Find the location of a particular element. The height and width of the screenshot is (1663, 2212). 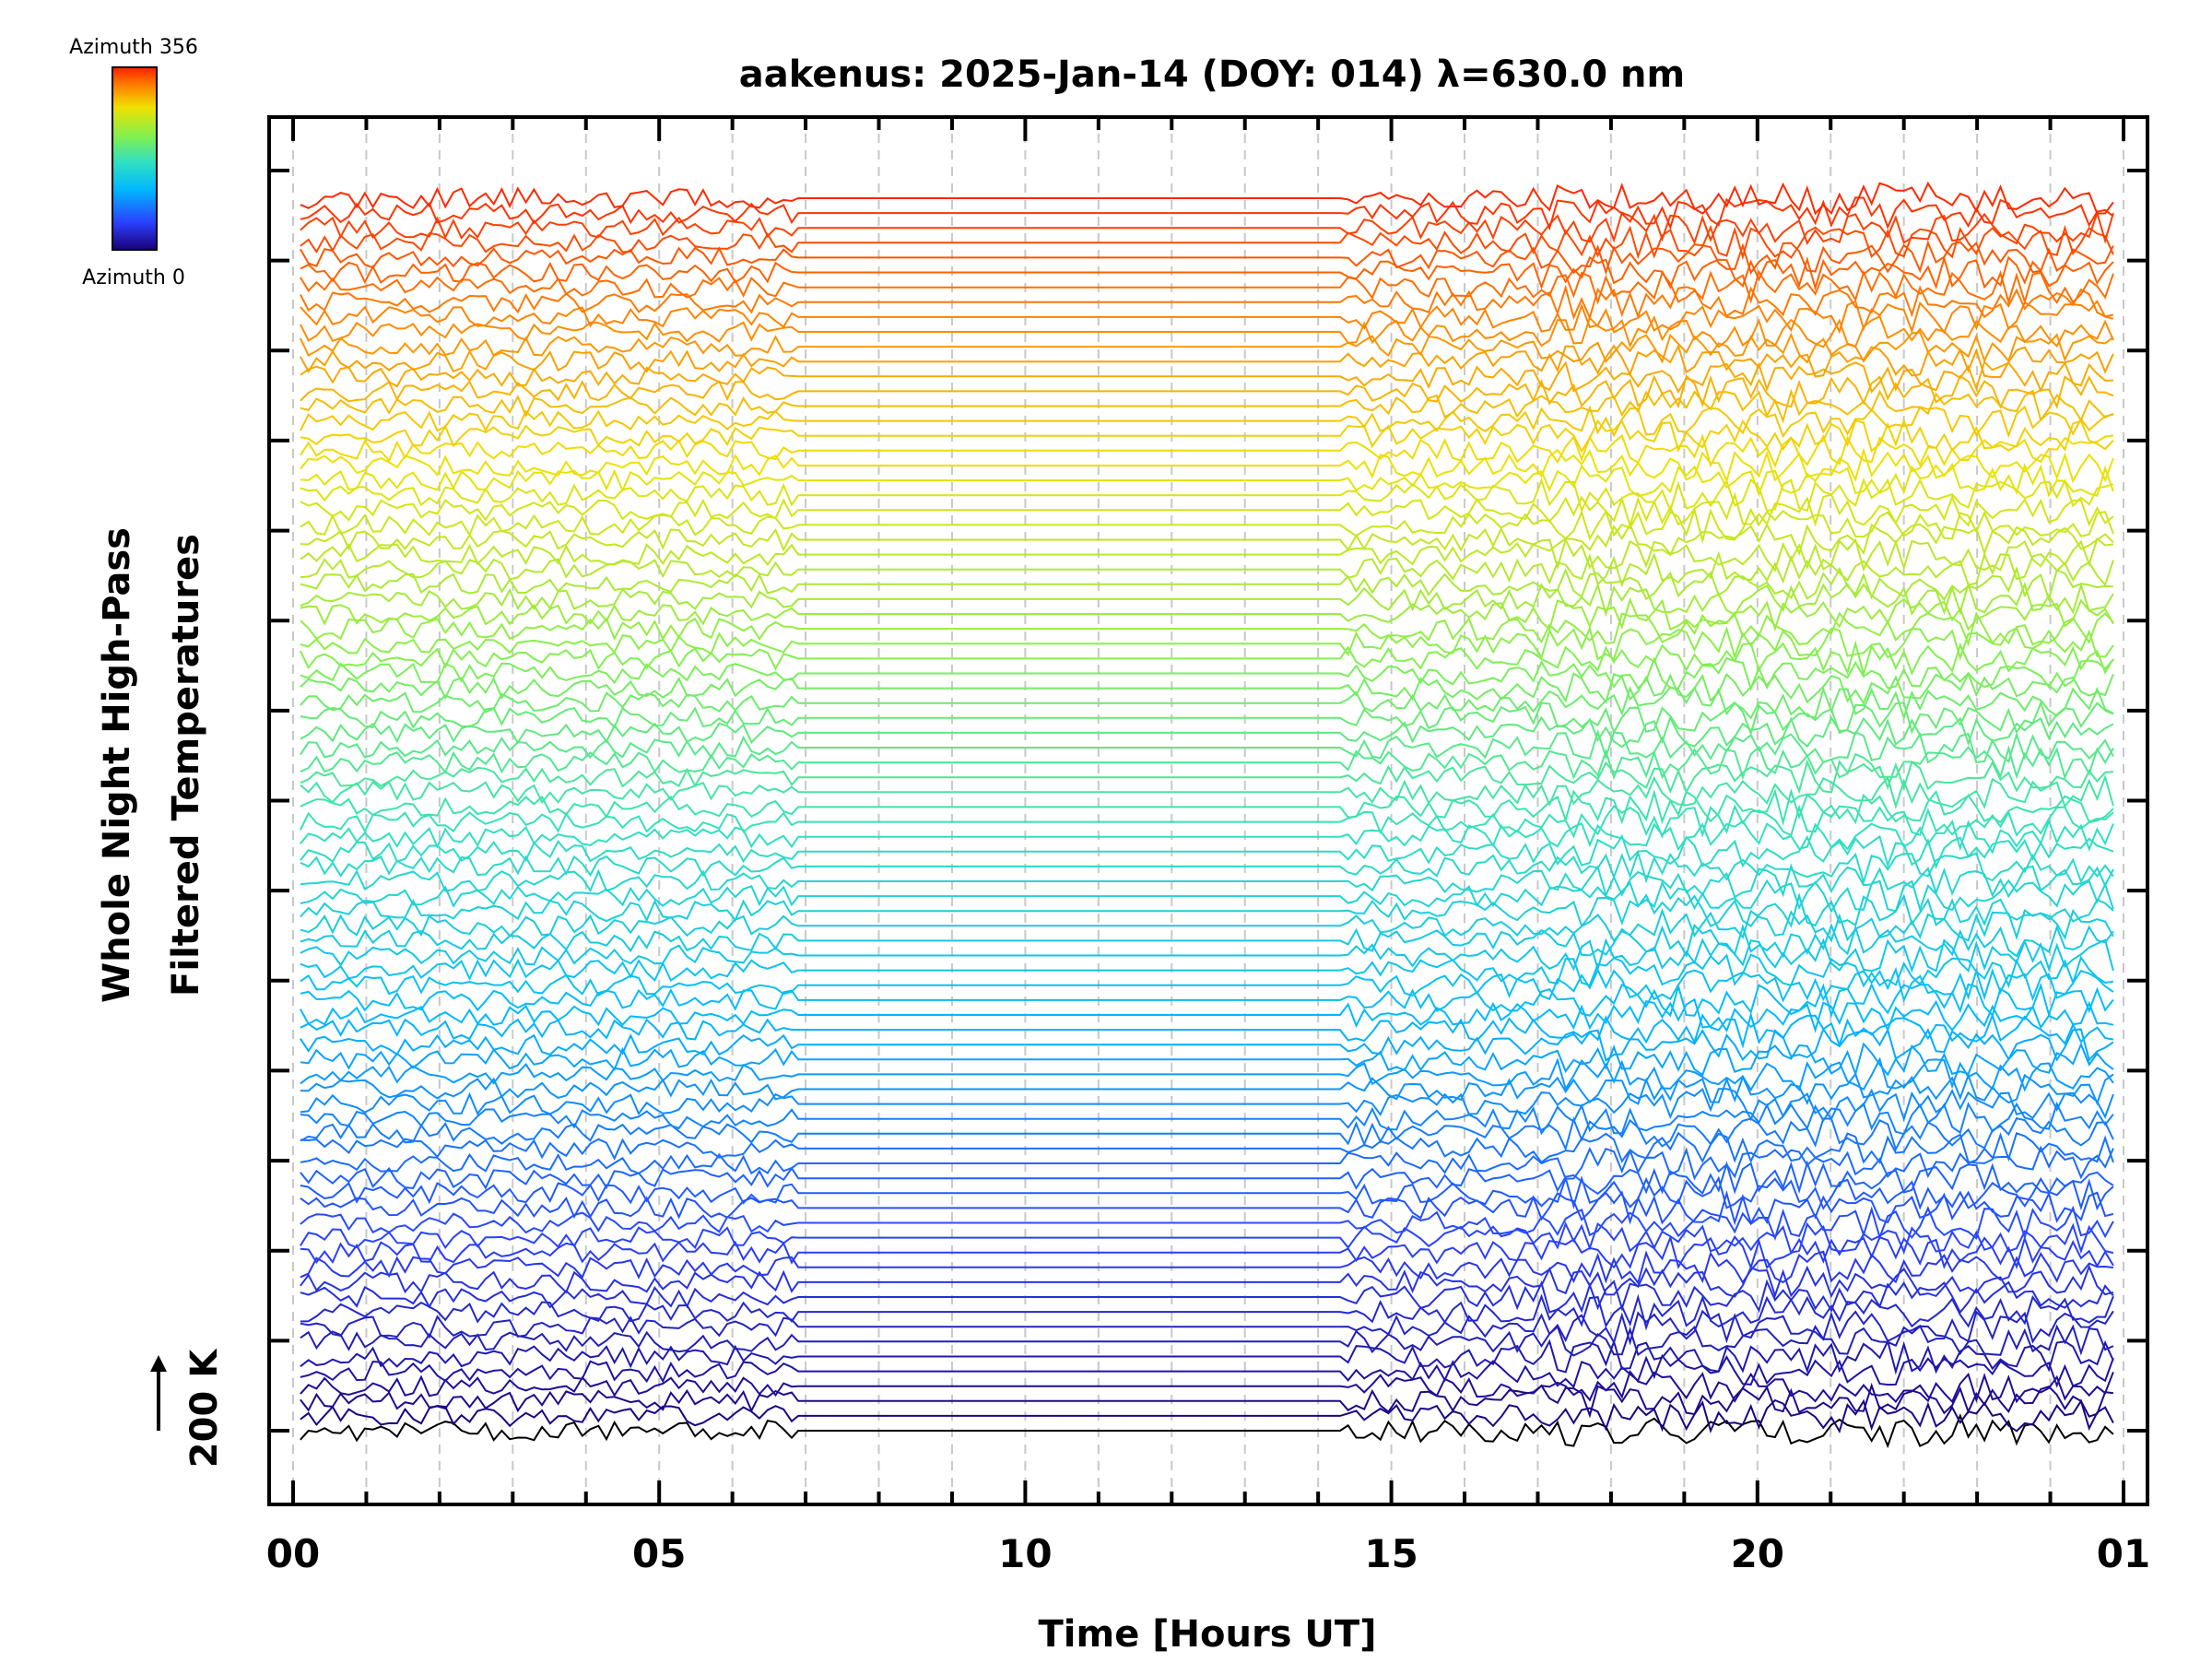

x-tick-label: 20 is located at coordinates (1757, 1553).